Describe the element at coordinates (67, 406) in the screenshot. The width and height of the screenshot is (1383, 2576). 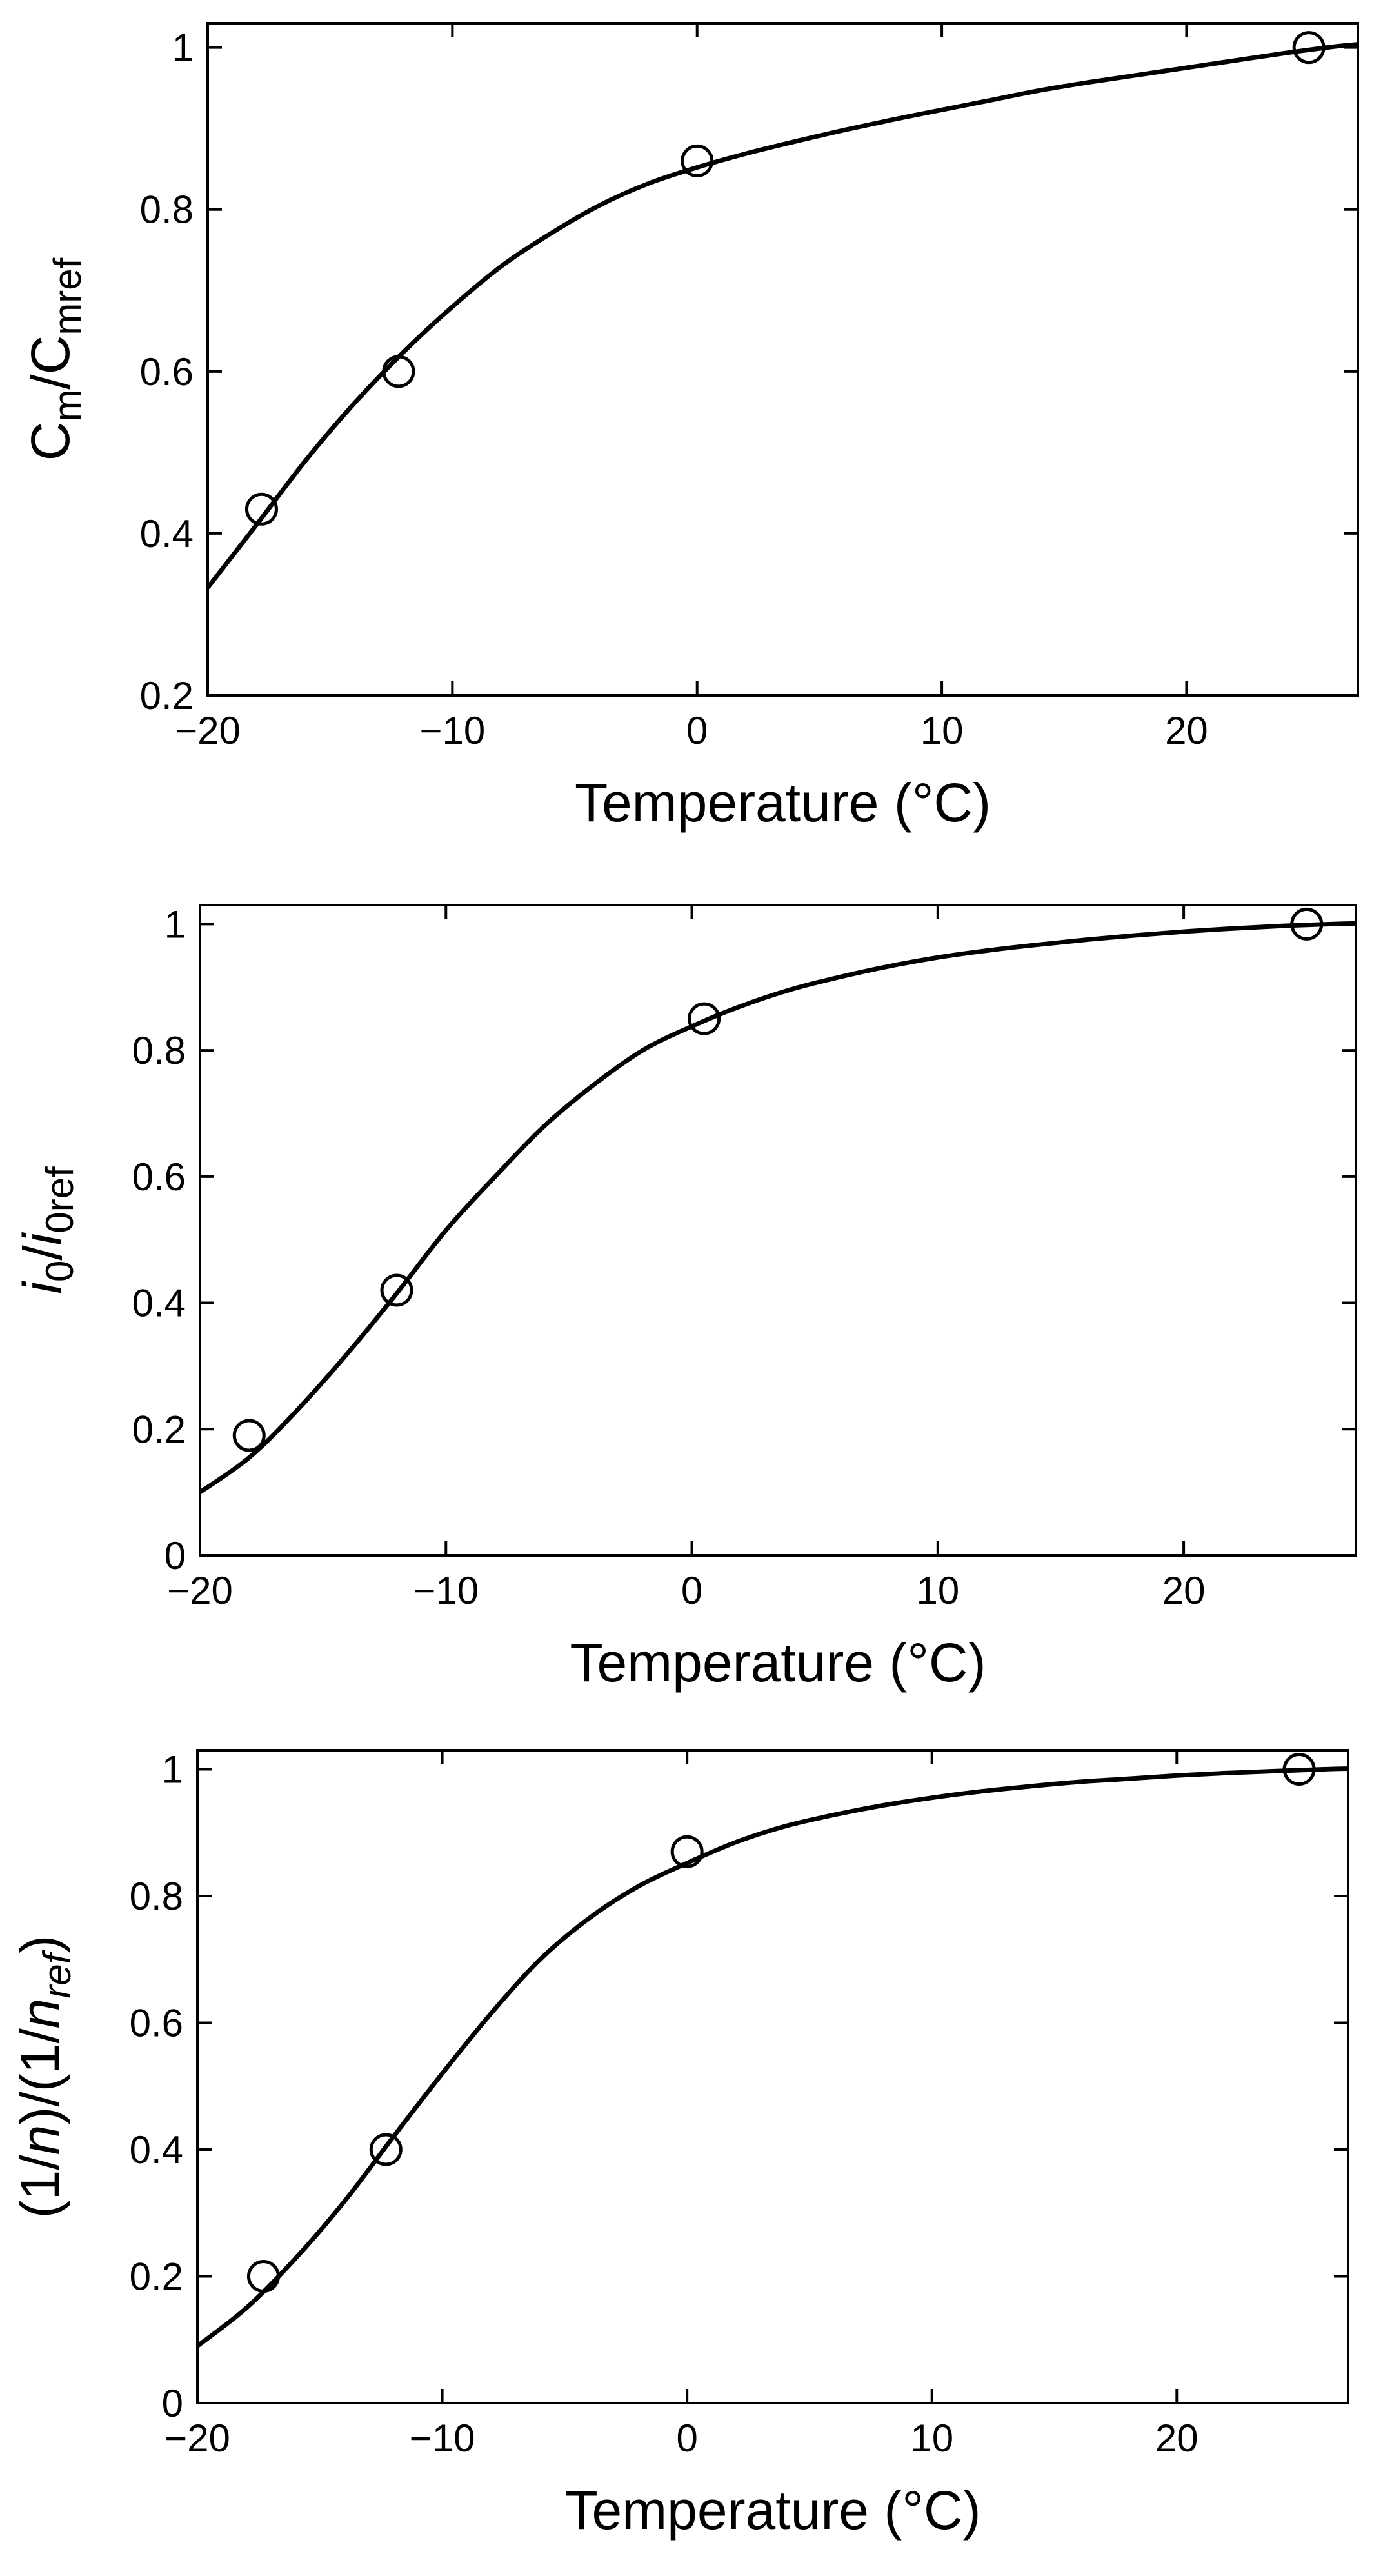
I see `y-axis-label-part: m` at that location.